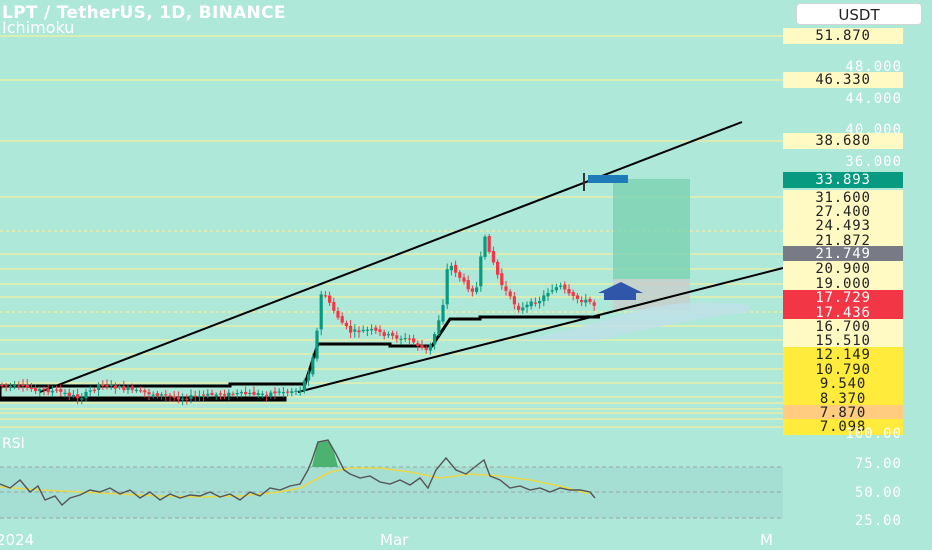  What do you see at coordinates (843, 427) in the screenshot?
I see `price-level-label: 7.098` at bounding box center [843, 427].